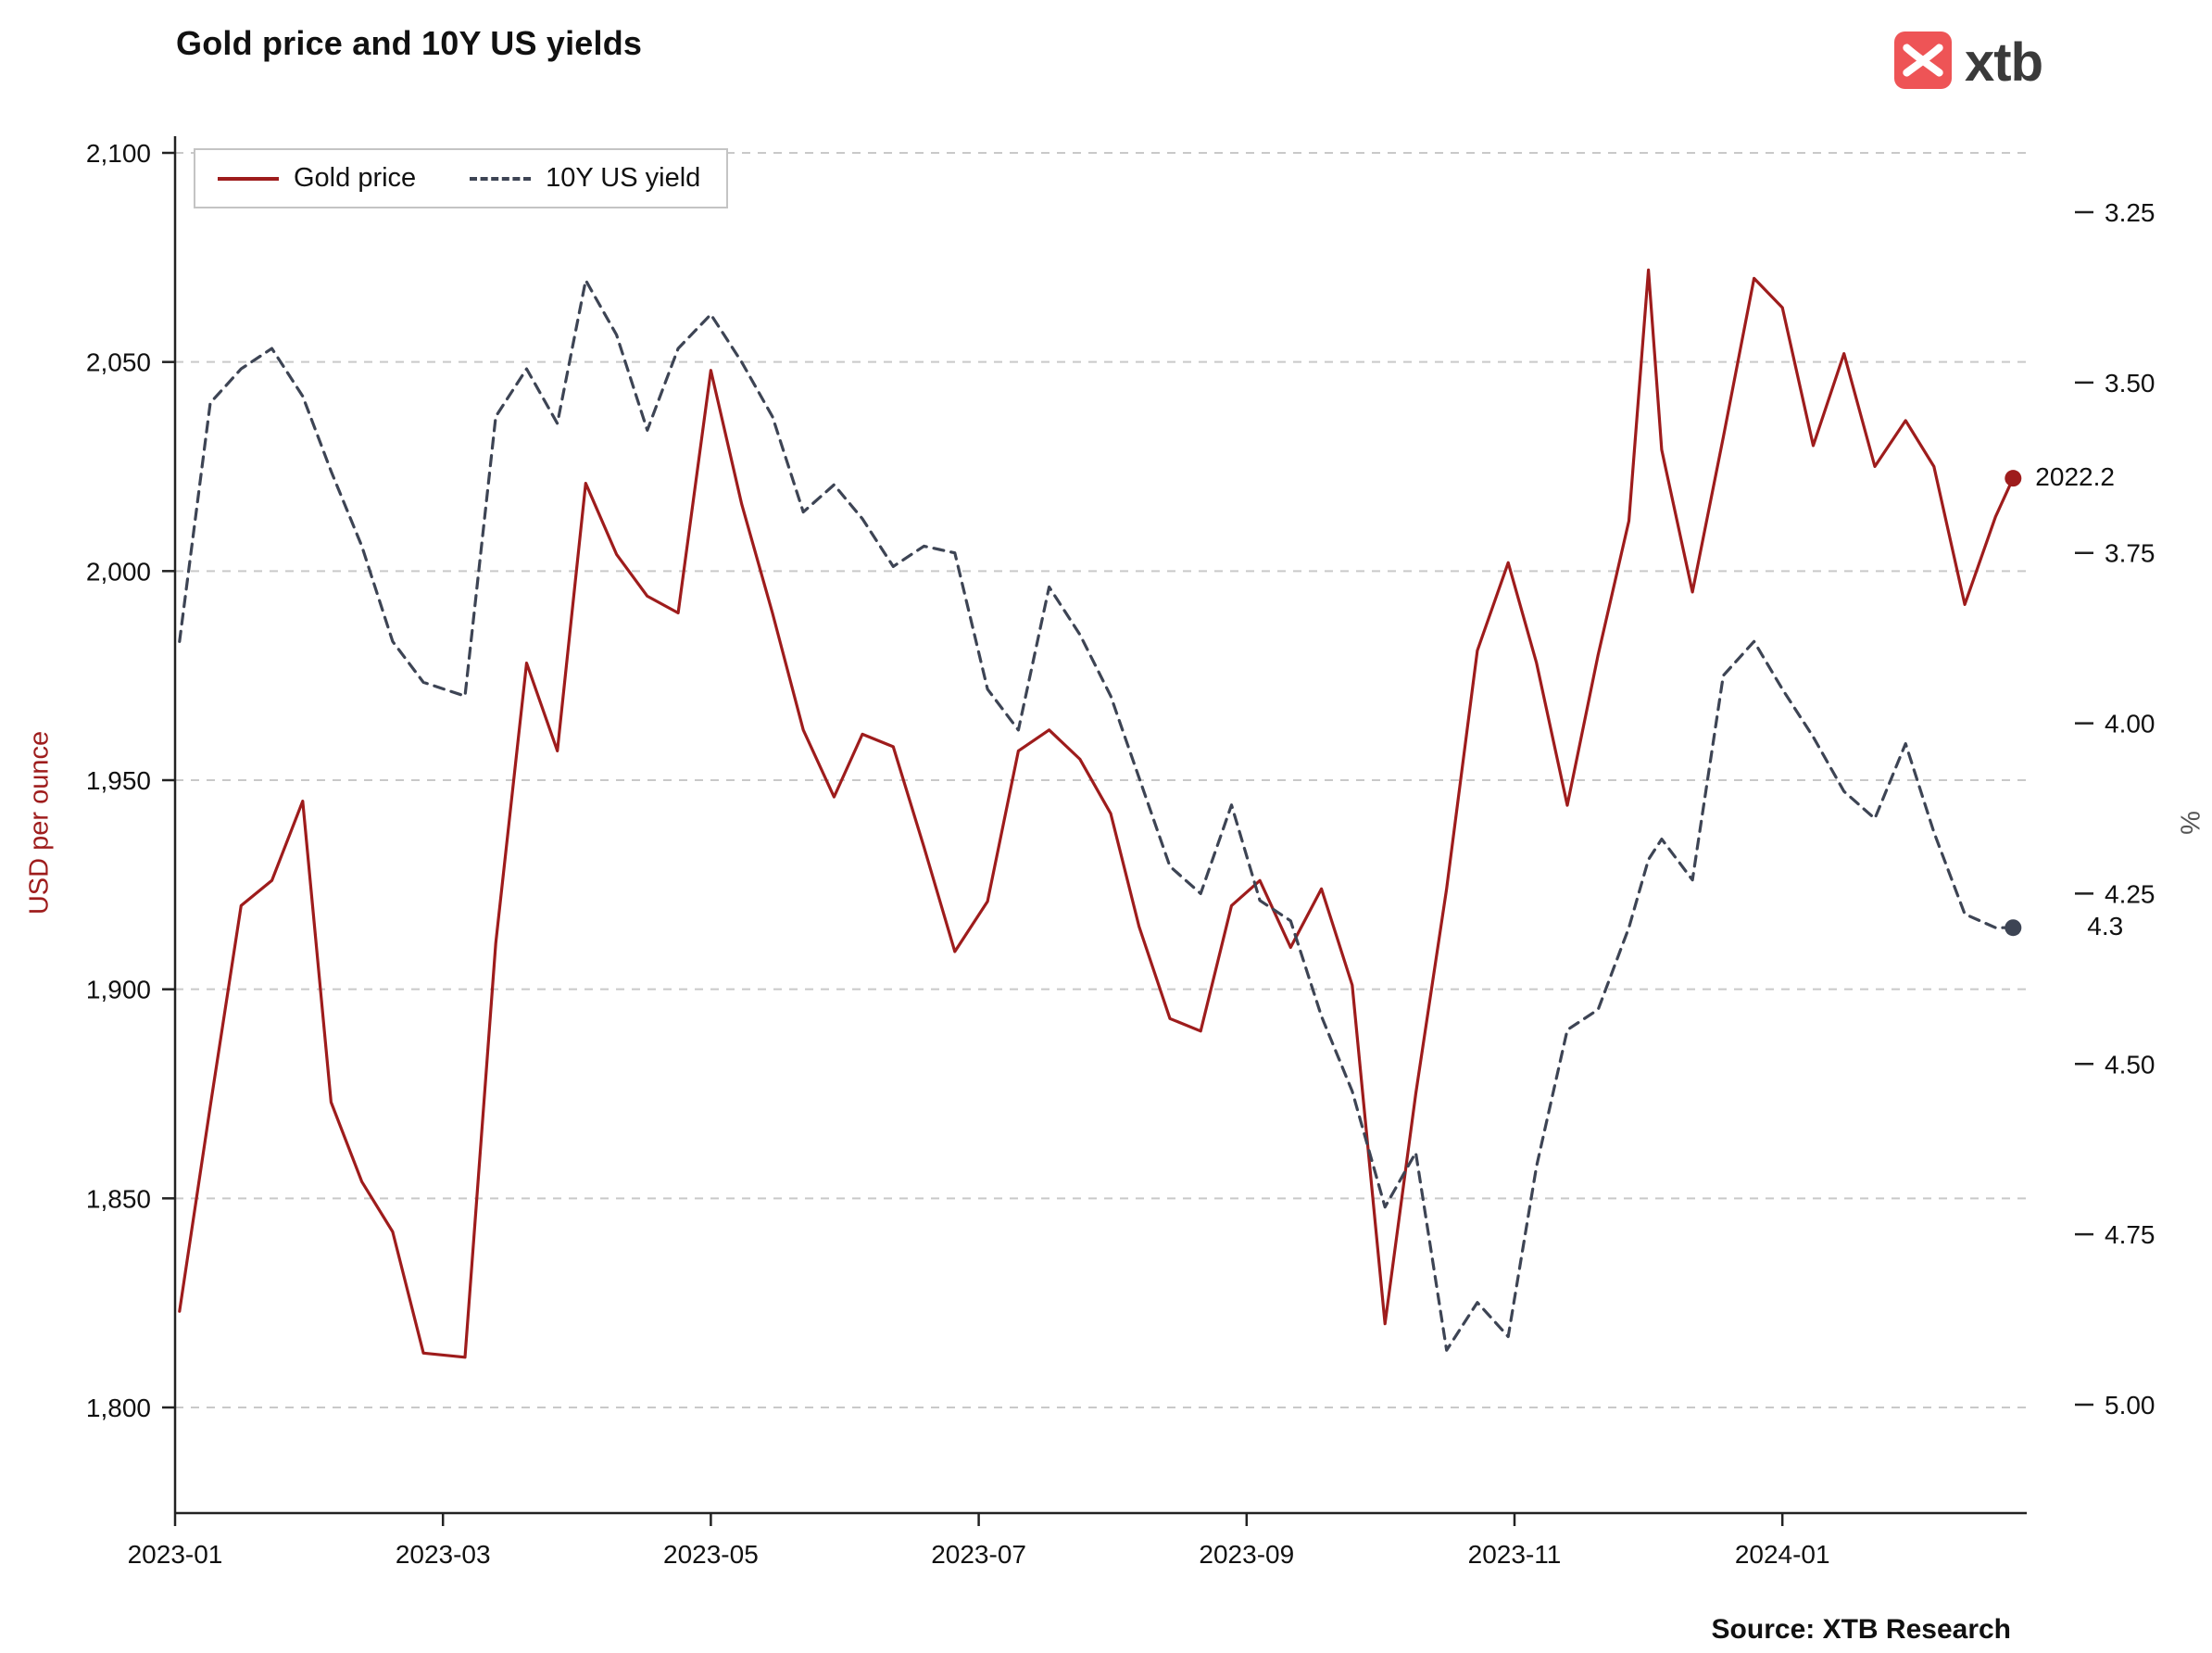 The image size is (2212, 1653). I want to click on x-tick-label: 2023-11, so click(1515, 1554).